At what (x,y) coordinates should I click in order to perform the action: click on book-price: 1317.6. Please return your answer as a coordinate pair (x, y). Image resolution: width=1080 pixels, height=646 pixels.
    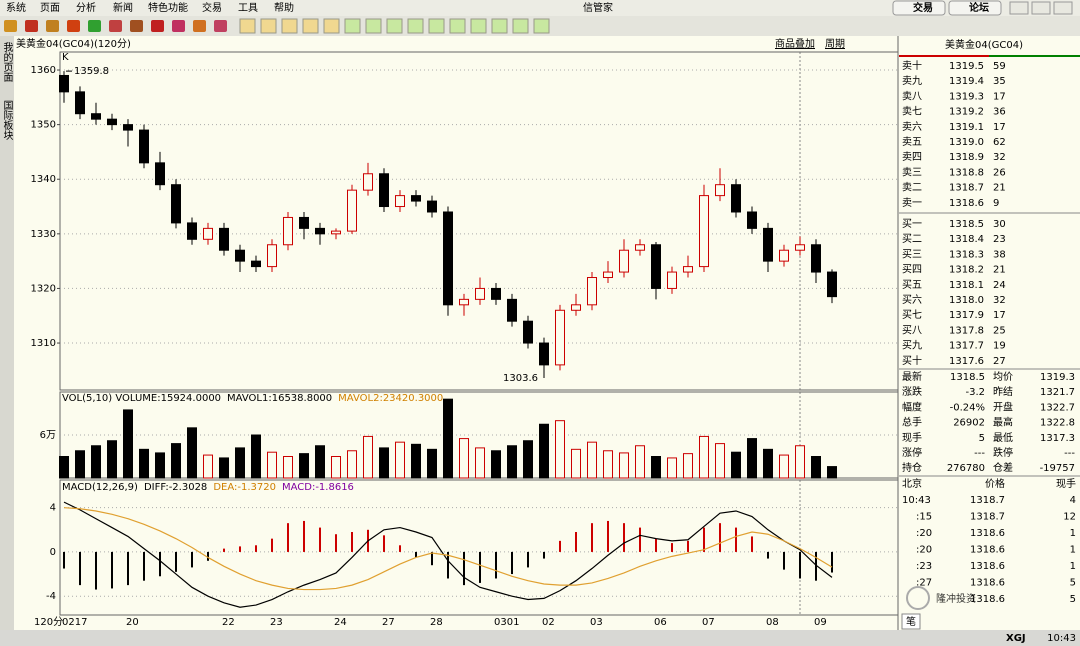
    Looking at the image, I should click on (966, 361).